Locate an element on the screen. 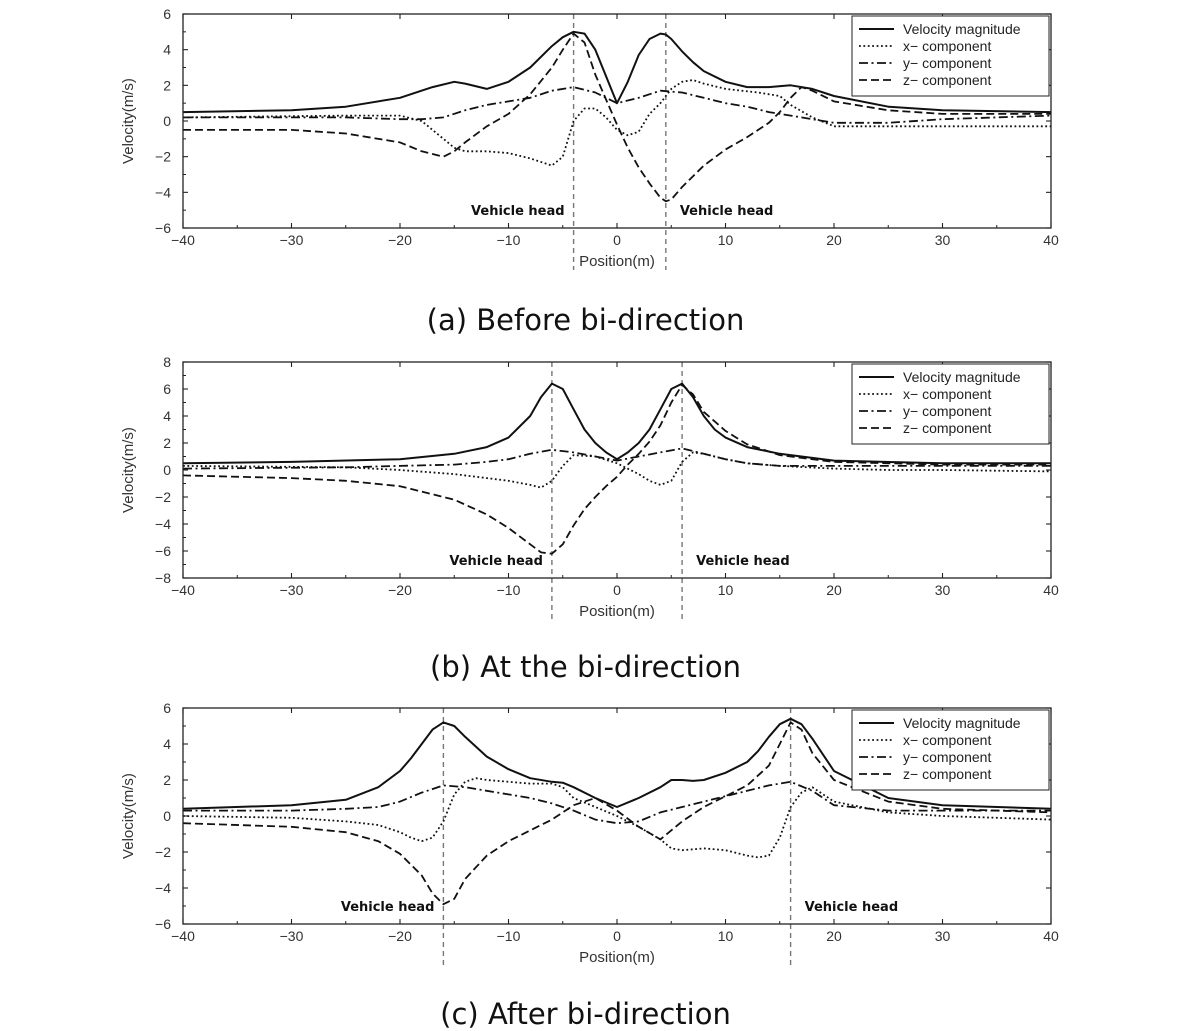 This screenshot has width=1181, height=1031. figure-caption: (a) Before bi-direction is located at coordinates (586, 320).